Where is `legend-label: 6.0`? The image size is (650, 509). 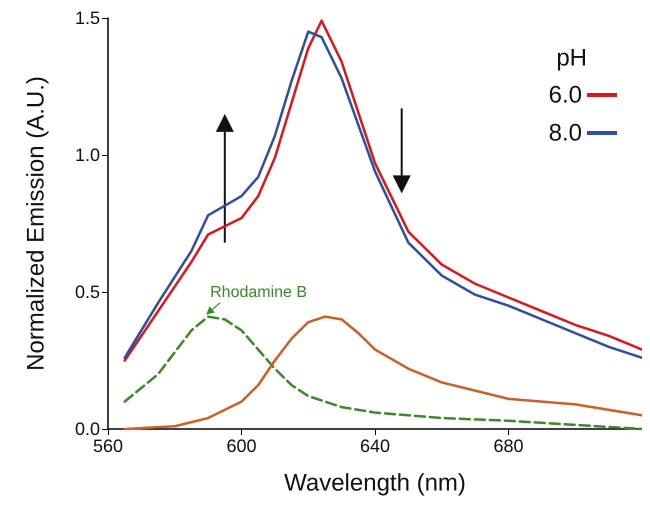 legend-label: 6.0 is located at coordinates (565, 95).